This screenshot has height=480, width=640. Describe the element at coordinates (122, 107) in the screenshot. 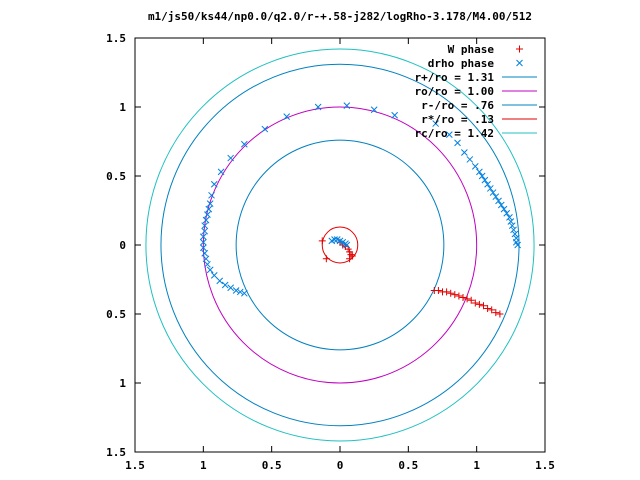

I see `y-tick-label: 1` at that location.